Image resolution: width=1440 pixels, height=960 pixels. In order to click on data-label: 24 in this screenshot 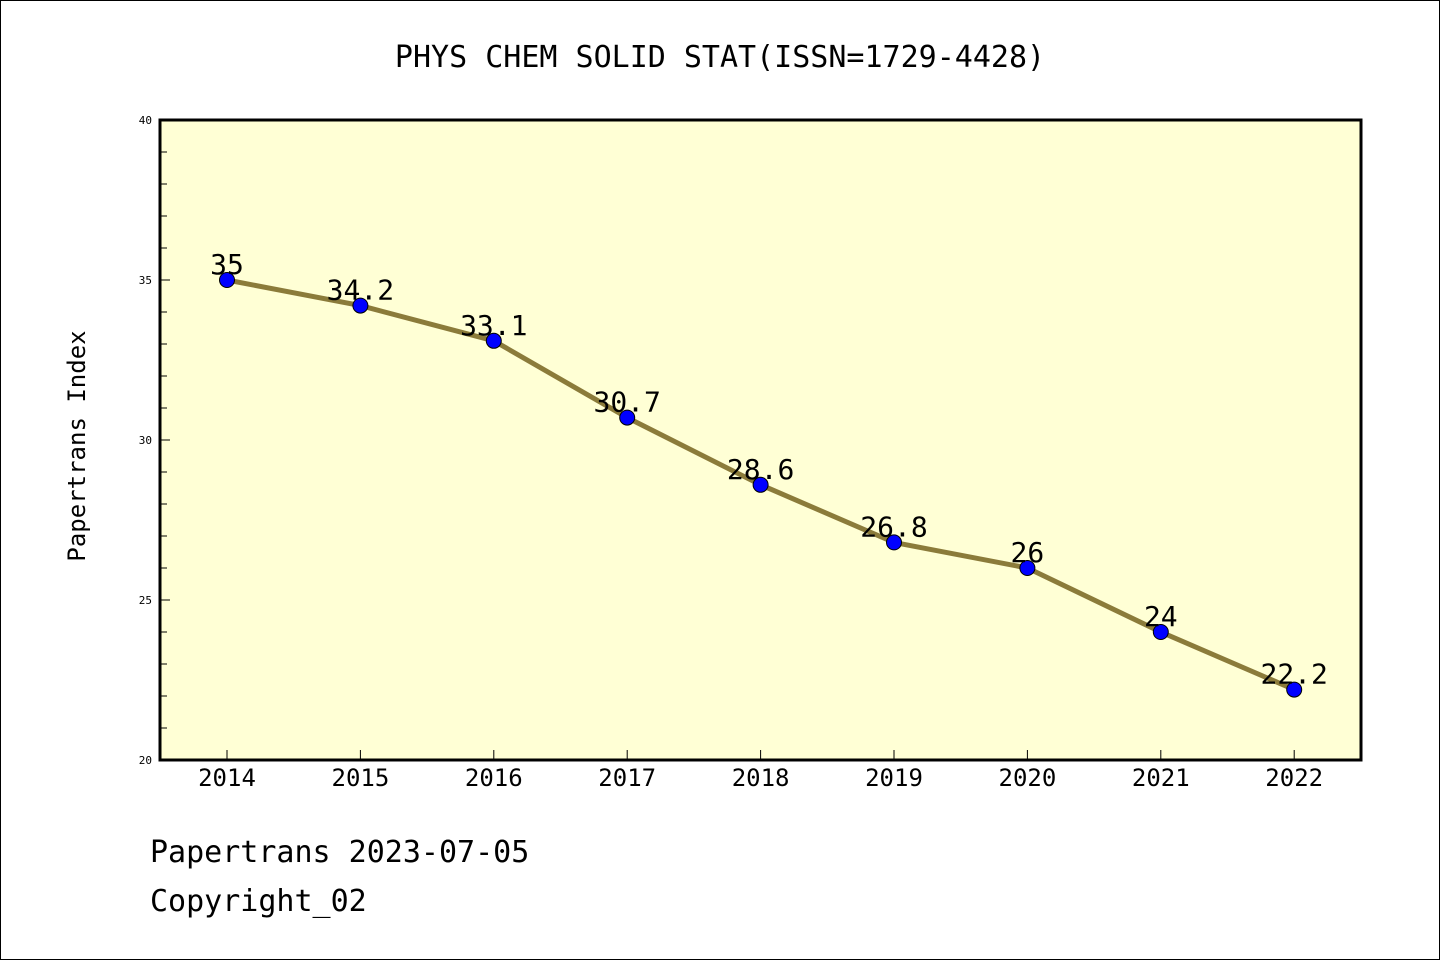, I will do `click(1161, 616)`.